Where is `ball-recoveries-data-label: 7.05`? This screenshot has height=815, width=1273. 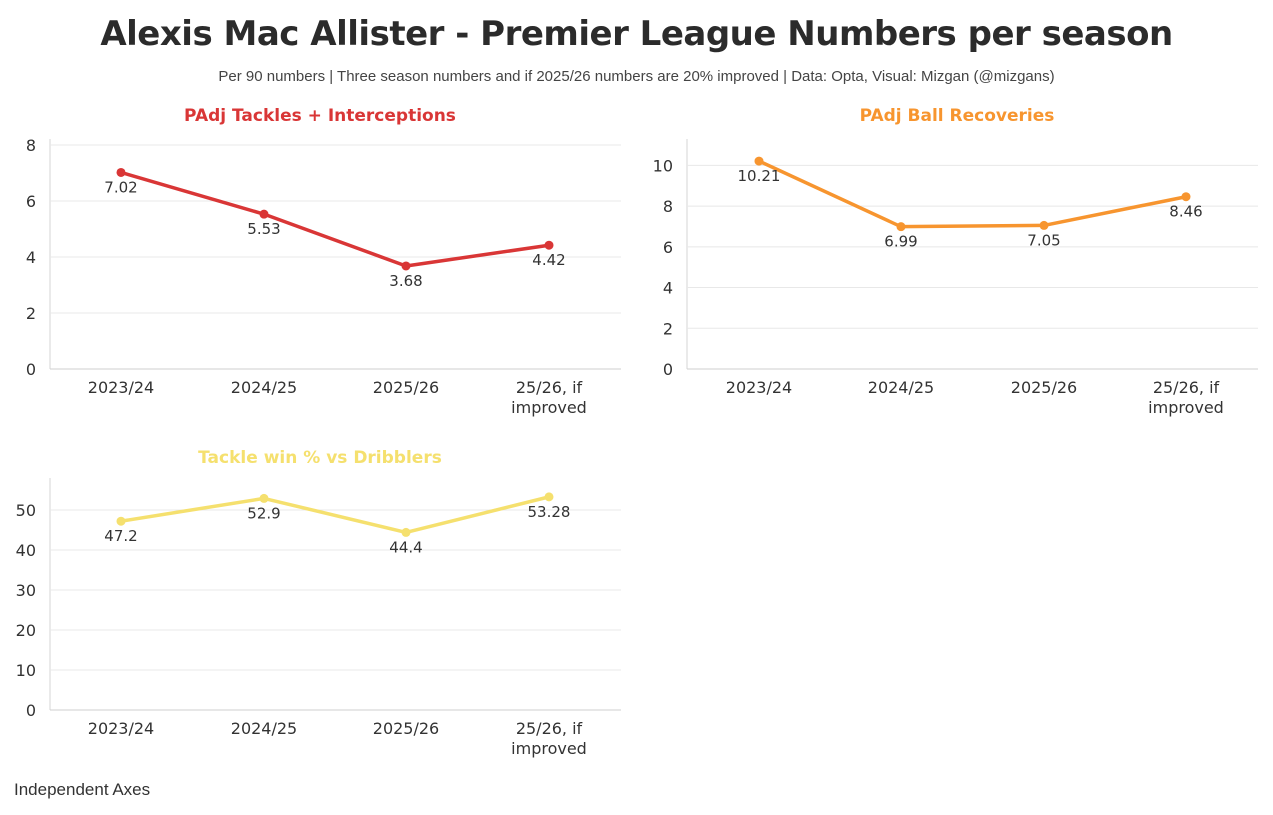 ball-recoveries-data-label: 7.05 is located at coordinates (1043, 240).